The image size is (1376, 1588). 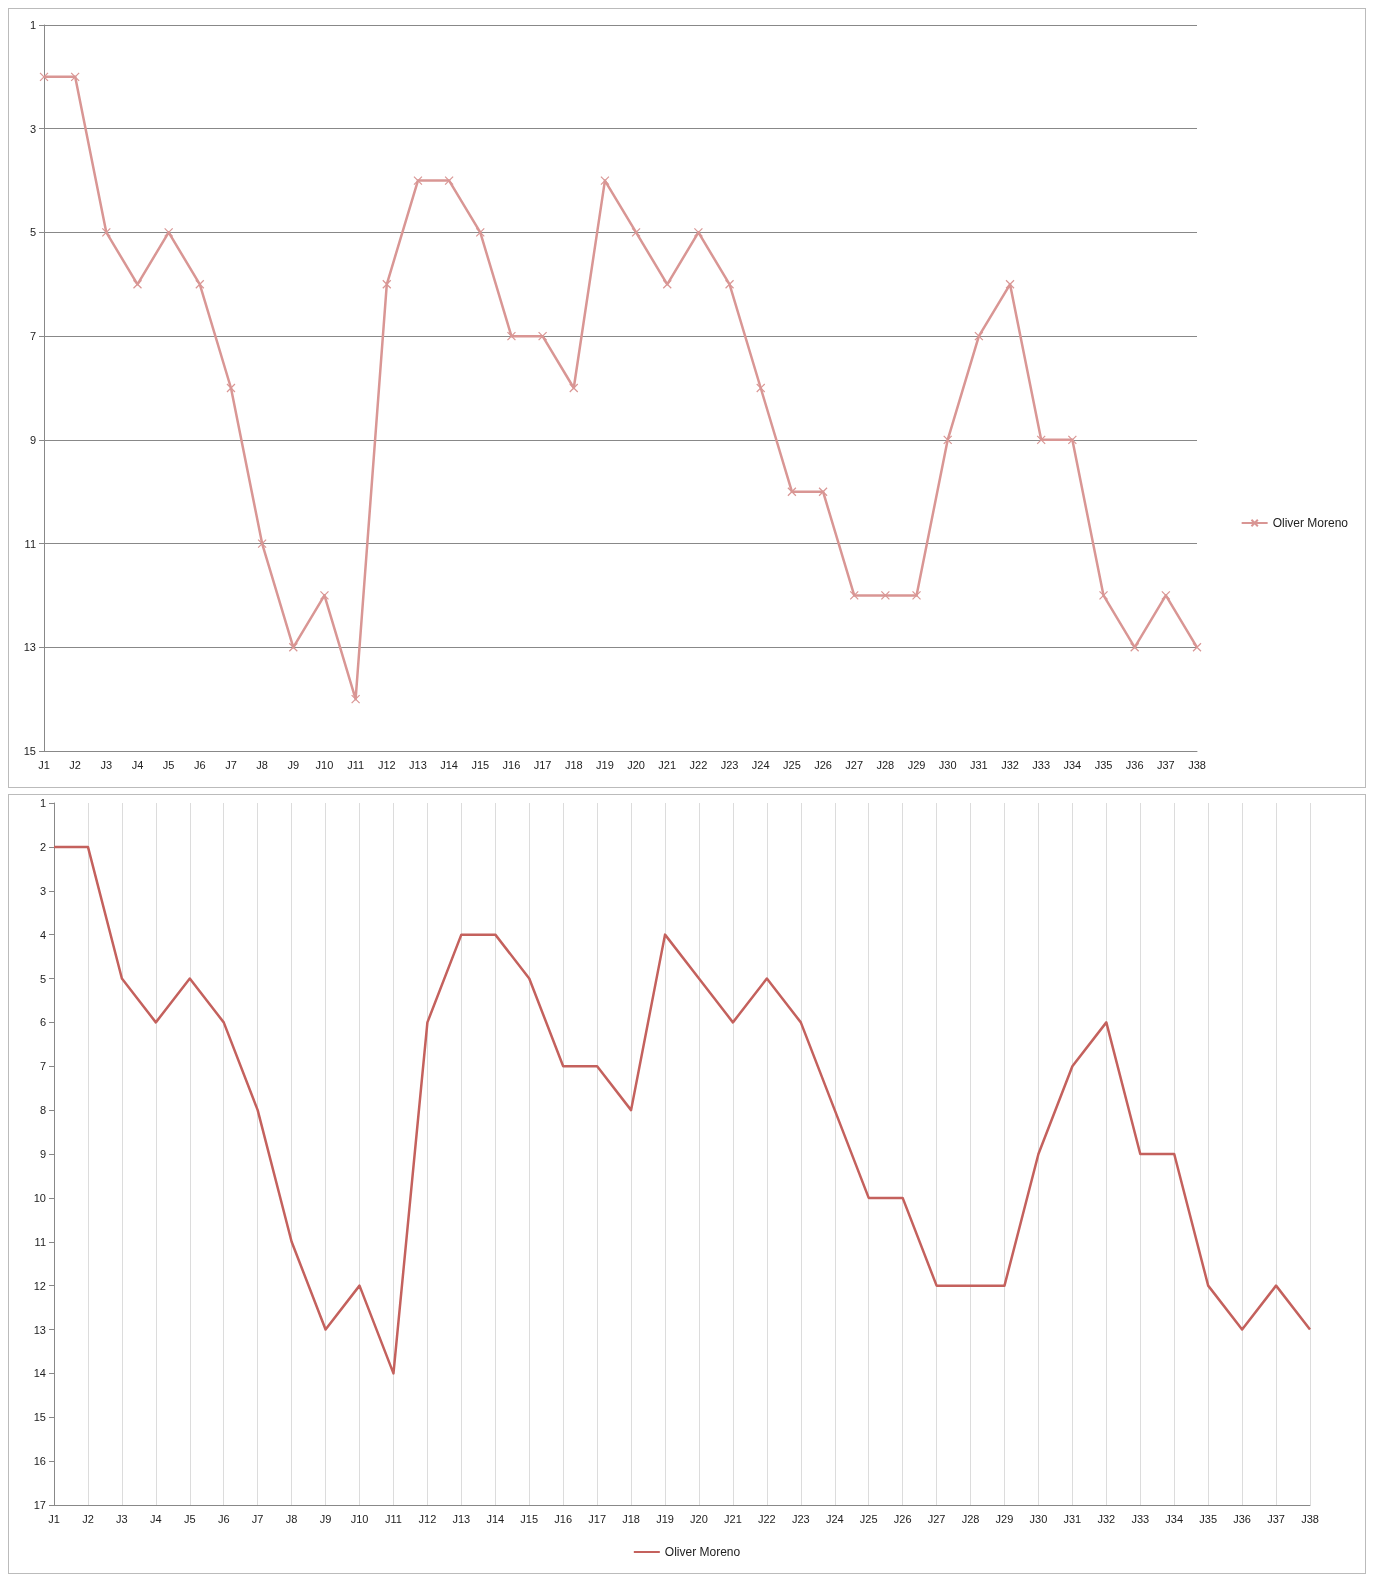 What do you see at coordinates (39, 1461) in the screenshot?
I see `y-tick-label: 16` at bounding box center [39, 1461].